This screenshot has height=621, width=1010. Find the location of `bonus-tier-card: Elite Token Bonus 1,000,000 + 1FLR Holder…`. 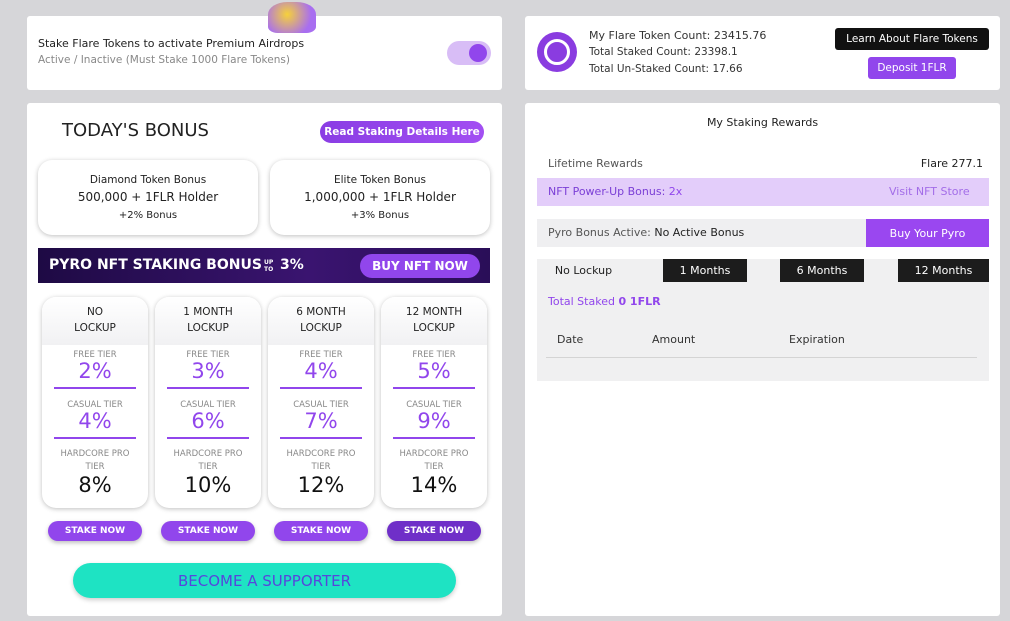

bonus-tier-card: Elite Token Bonus 1,000,000 + 1FLR Holder… is located at coordinates (380, 197).